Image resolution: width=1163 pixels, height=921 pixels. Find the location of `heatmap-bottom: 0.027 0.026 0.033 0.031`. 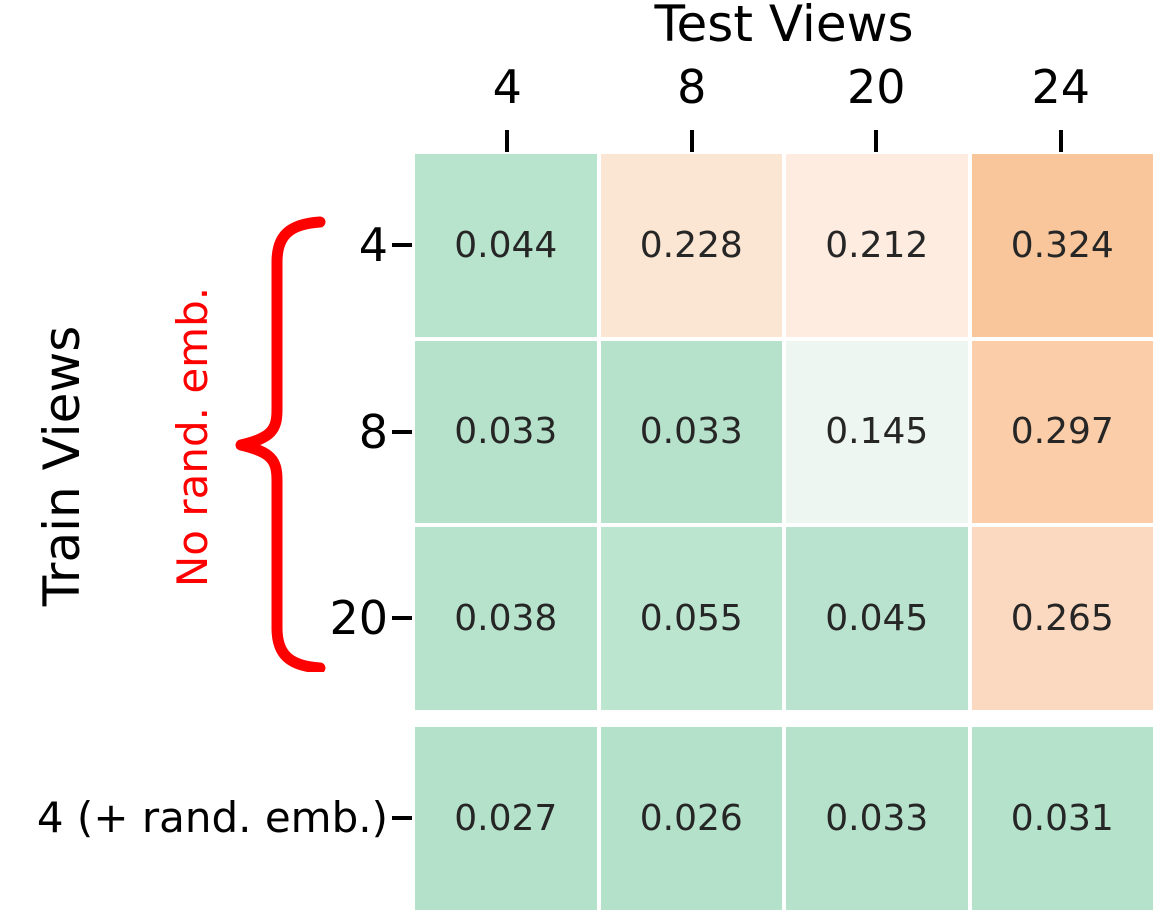

heatmap-bottom: 0.027 0.026 0.033 0.031 is located at coordinates (784, 818).